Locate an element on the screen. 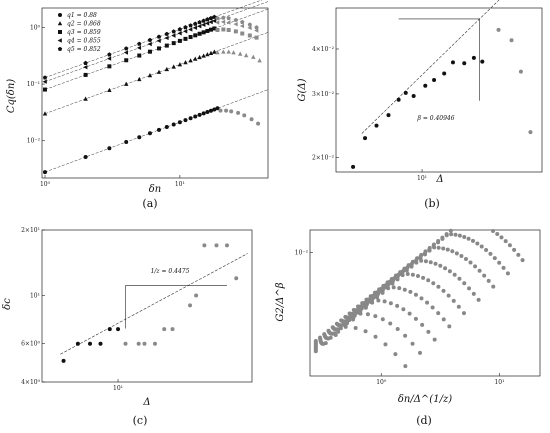 Image resolution: width=550 pixels, height=433 pixels. panel-a-legend-label: q5 = 0.852 is located at coordinates (84, 49).